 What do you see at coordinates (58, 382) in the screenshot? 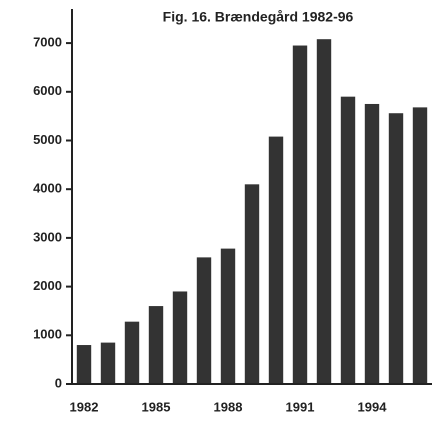
I see `y-tick-label: 0` at bounding box center [58, 382].